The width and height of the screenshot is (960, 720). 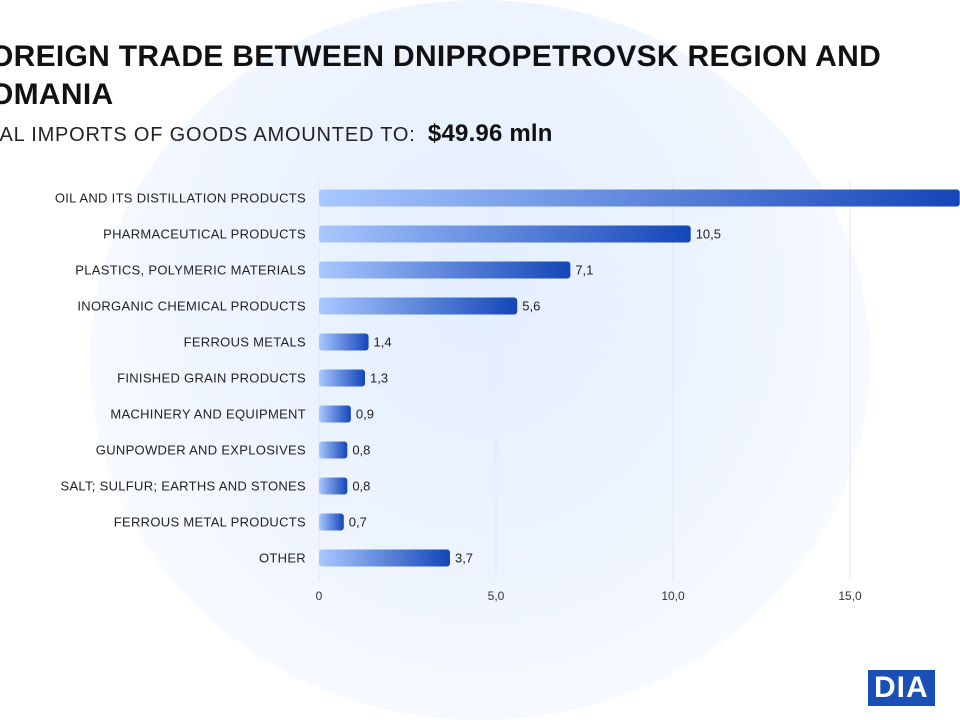 What do you see at coordinates (208, 414) in the screenshot?
I see `category-label: MACHINERY AND EQUIPMENT` at bounding box center [208, 414].